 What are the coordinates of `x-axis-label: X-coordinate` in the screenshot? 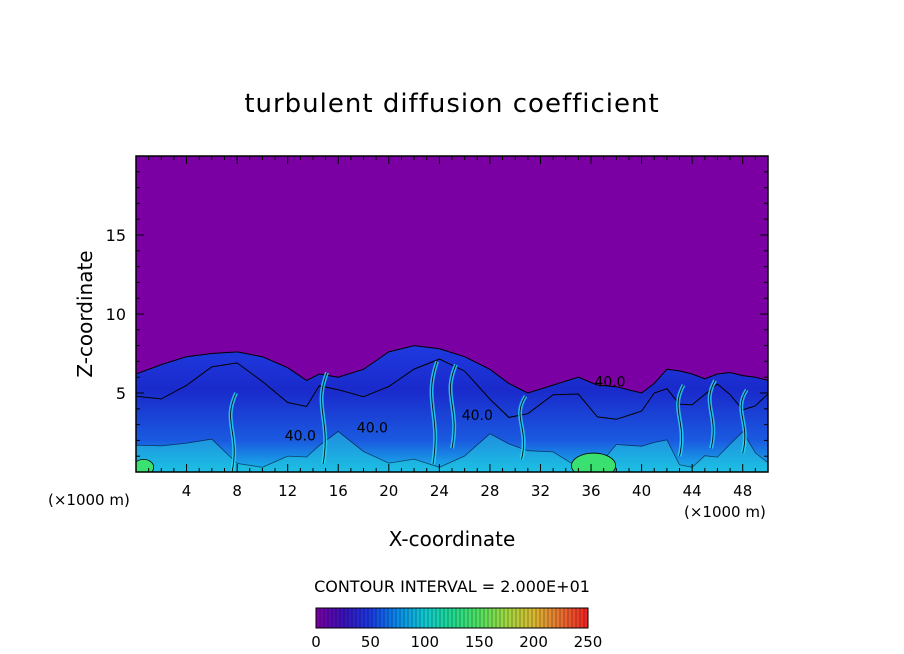 It's located at (452, 539).